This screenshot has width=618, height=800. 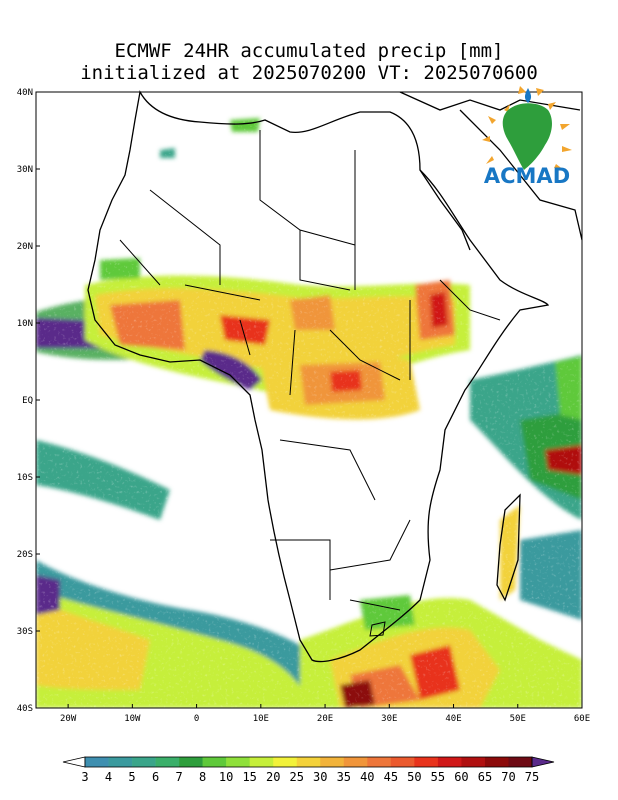 I want to click on colorbar-label: 60, so click(x=461, y=777).